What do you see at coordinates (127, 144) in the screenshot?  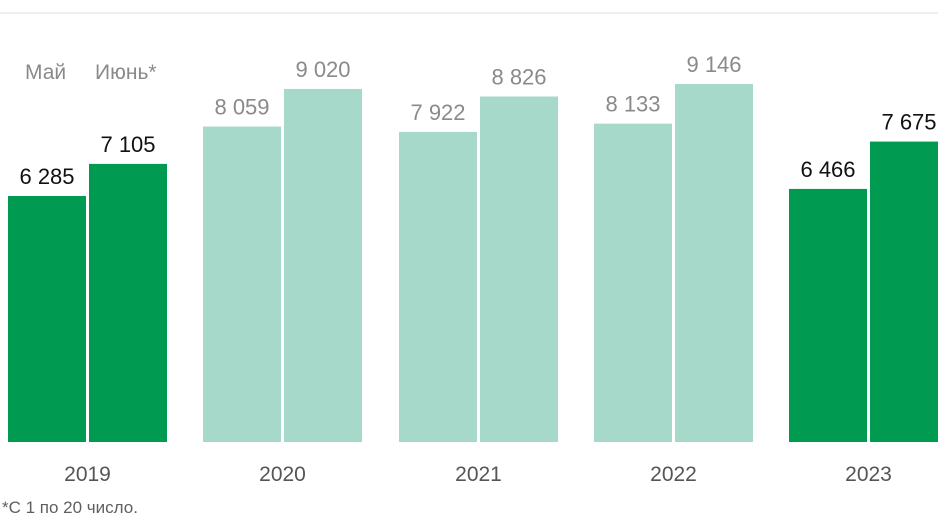 I see `value-label-2019-june: 7 105` at bounding box center [127, 144].